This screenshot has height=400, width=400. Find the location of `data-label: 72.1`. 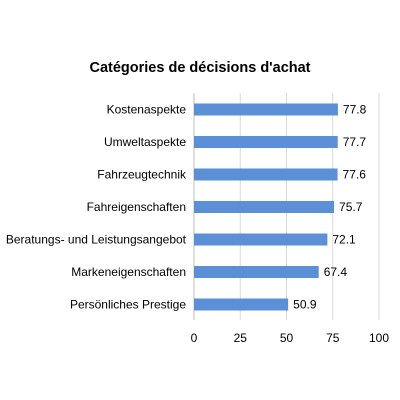

data-label: 72.1 is located at coordinates (344, 240).